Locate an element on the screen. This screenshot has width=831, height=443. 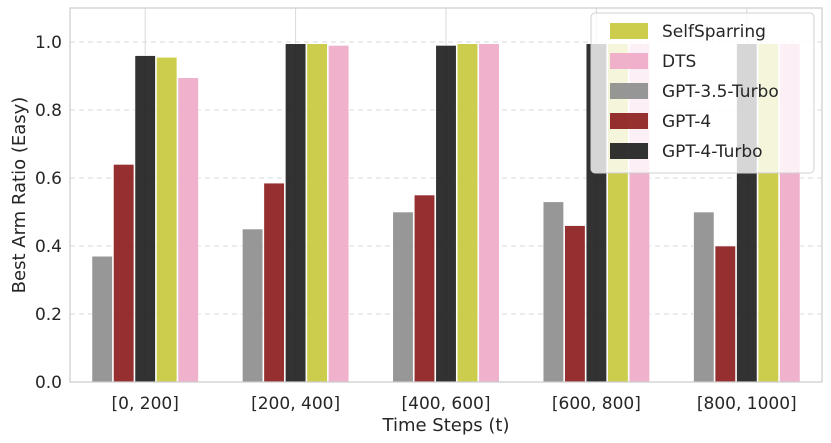
y-tick-label: 1.0 is located at coordinates (48, 43).